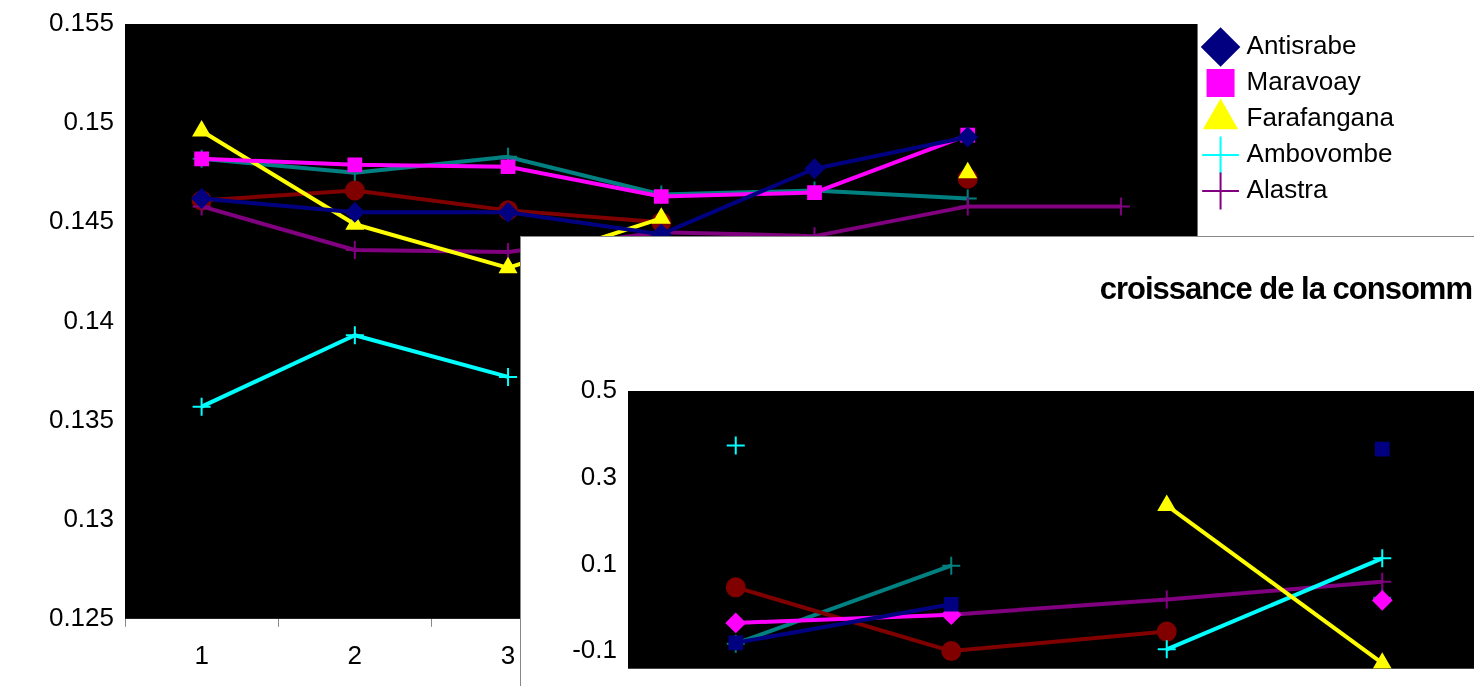 The image size is (1474, 686). Describe the element at coordinates (1303, 81) in the screenshot. I see `legend-label: Maravoay` at that location.